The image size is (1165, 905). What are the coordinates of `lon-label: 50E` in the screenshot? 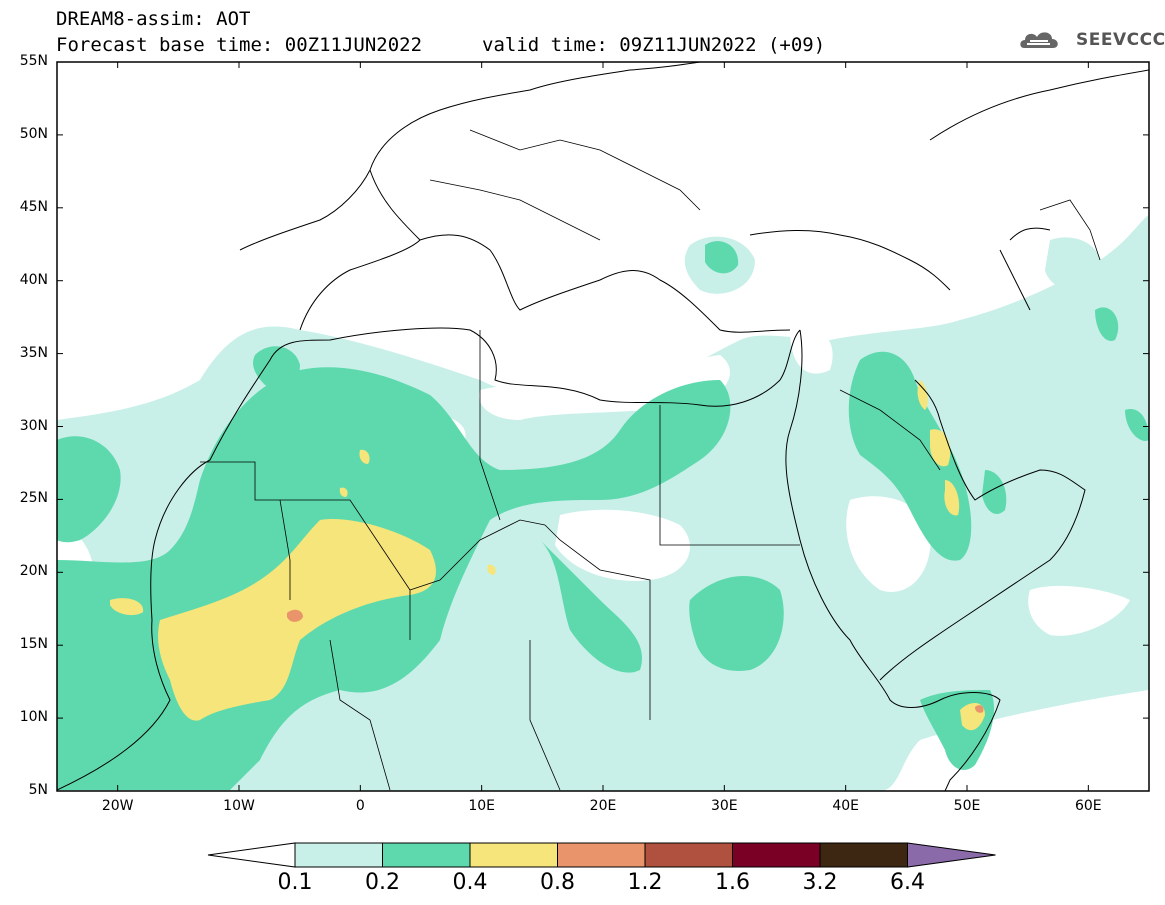 It's located at (967, 806).